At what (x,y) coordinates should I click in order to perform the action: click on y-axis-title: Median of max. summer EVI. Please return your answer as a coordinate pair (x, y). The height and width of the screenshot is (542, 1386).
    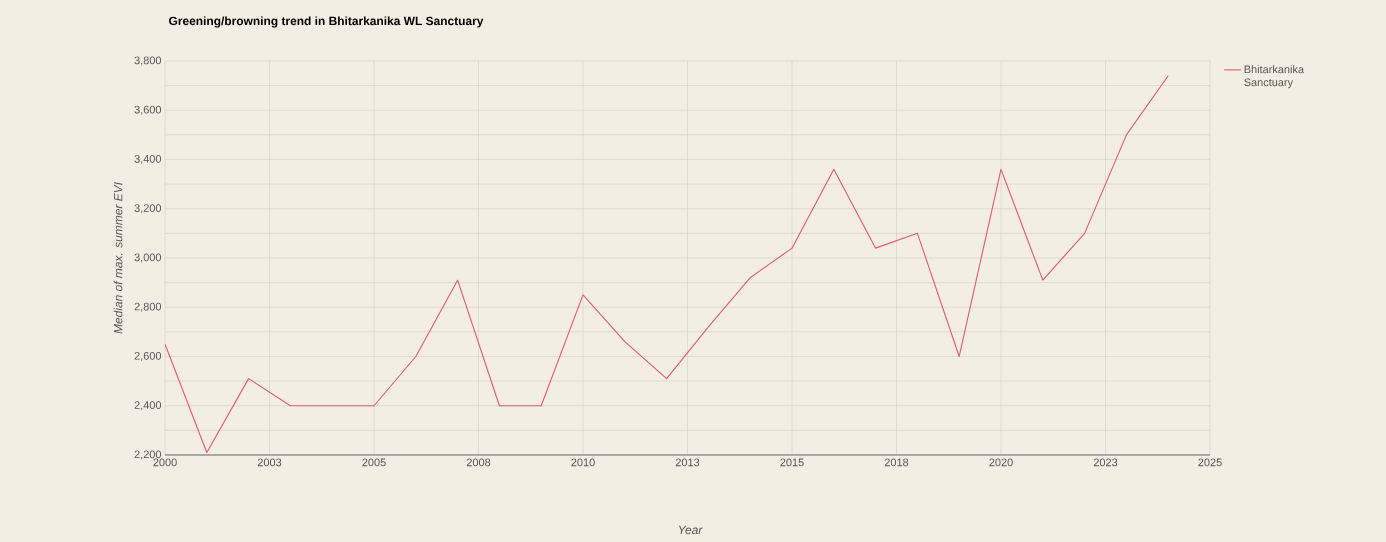
    Looking at the image, I should click on (118, 258).